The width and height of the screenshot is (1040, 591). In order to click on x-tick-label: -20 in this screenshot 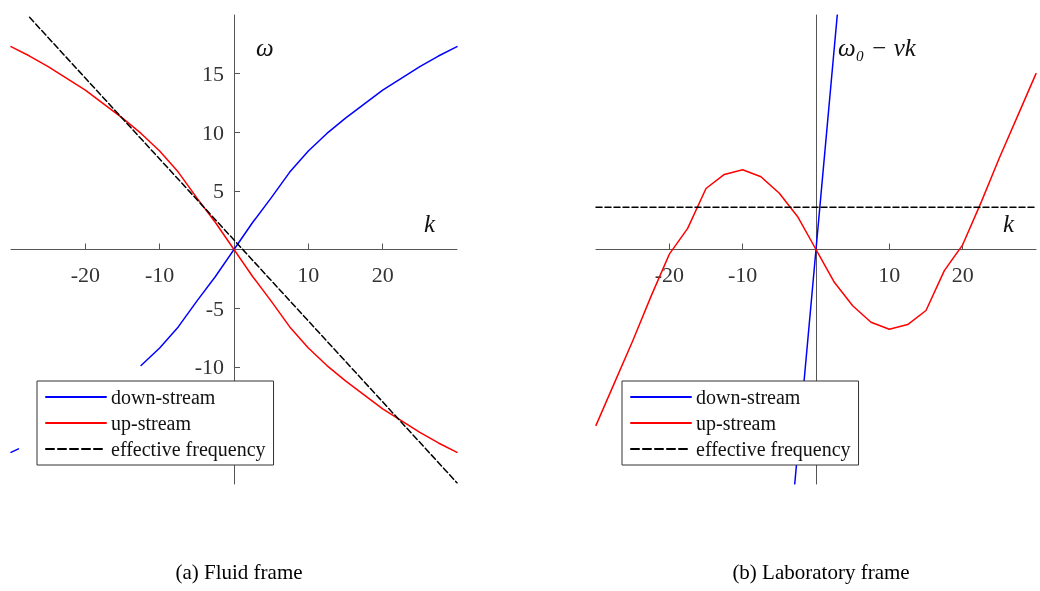, I will do `click(85, 274)`.